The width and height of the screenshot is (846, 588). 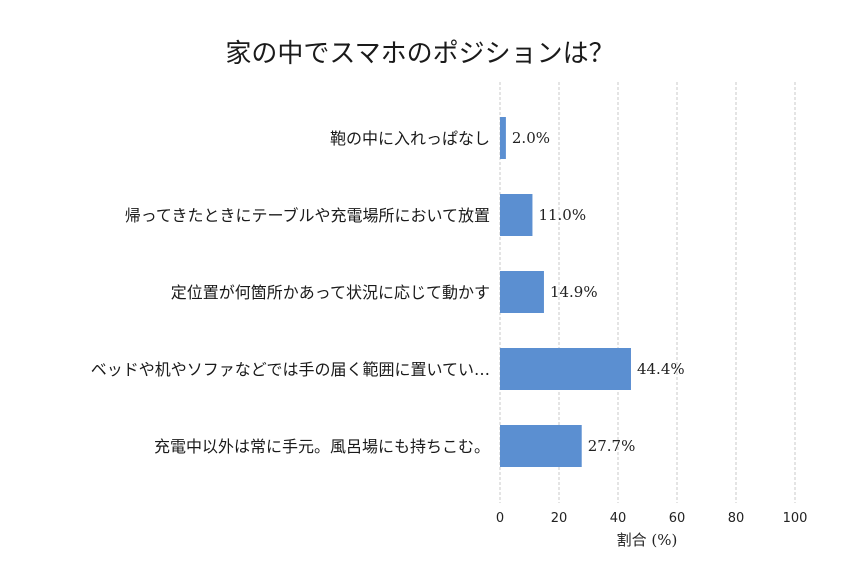 What do you see at coordinates (562, 215) in the screenshot?
I see `data-label-1: 11.0%` at bounding box center [562, 215].